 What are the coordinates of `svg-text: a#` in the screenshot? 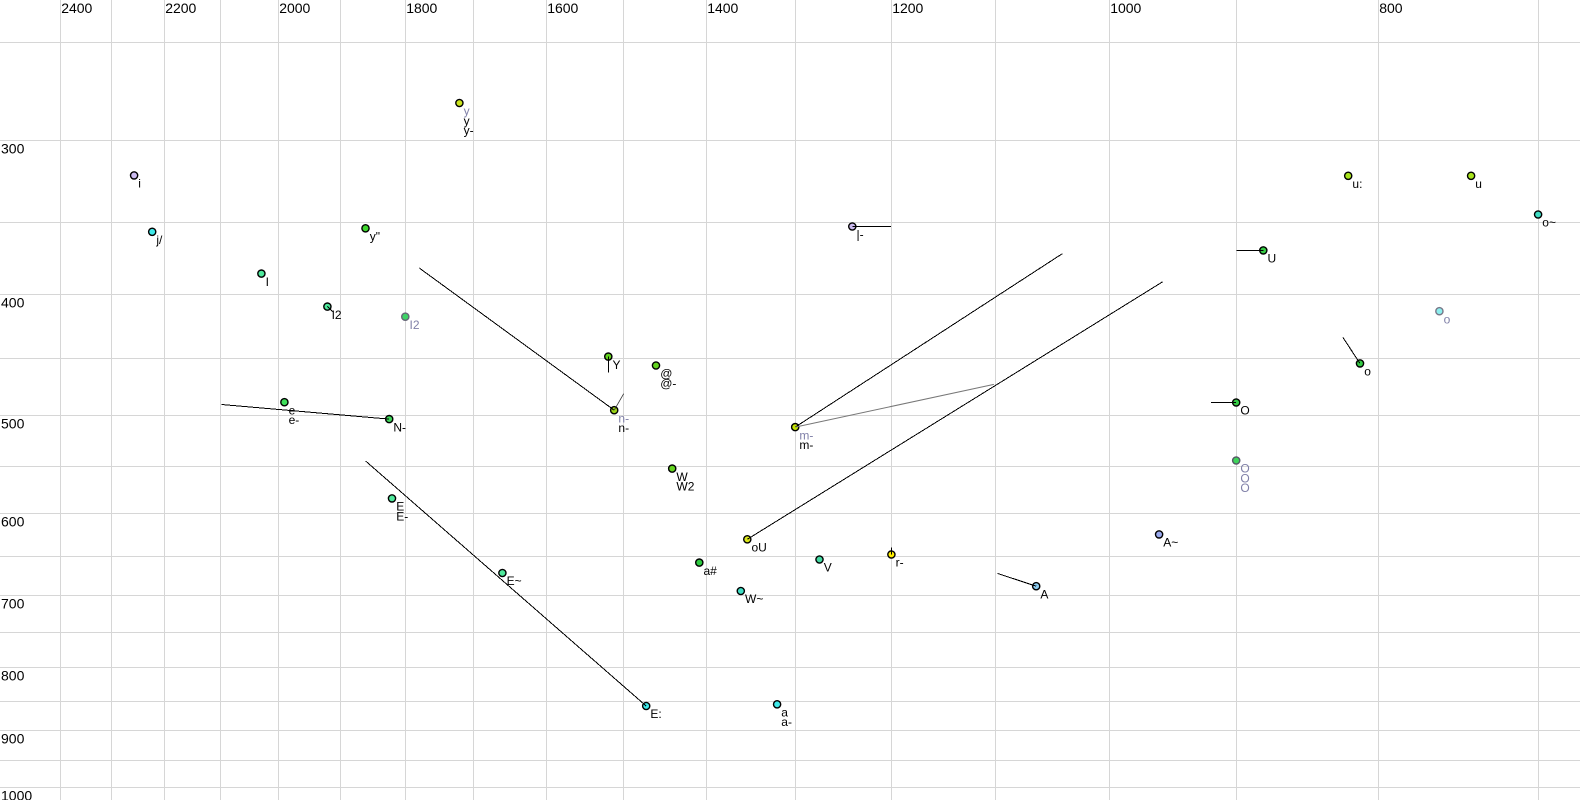 It's located at (711, 571).